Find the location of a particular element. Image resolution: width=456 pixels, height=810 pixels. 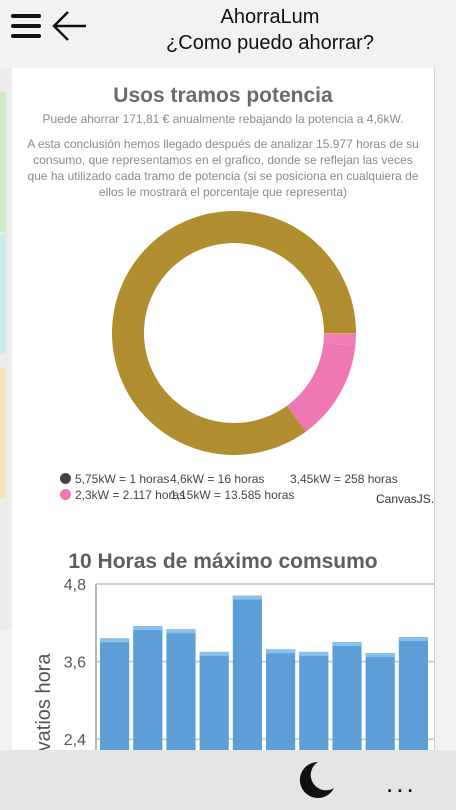

app-header: AhorraLum ¿Como puedo ahorrar? is located at coordinates (228, 30).